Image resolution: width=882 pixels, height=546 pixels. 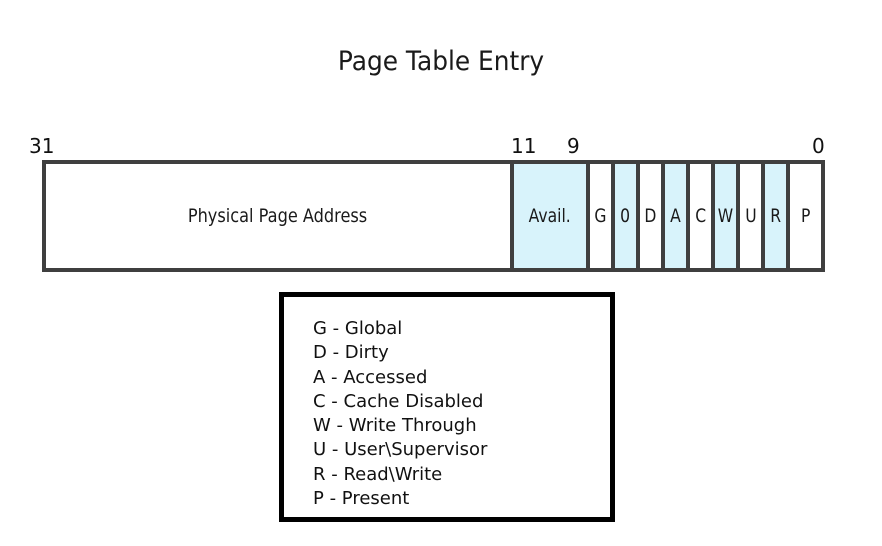 What do you see at coordinates (805, 216) in the screenshot?
I see `field-p: P` at bounding box center [805, 216].